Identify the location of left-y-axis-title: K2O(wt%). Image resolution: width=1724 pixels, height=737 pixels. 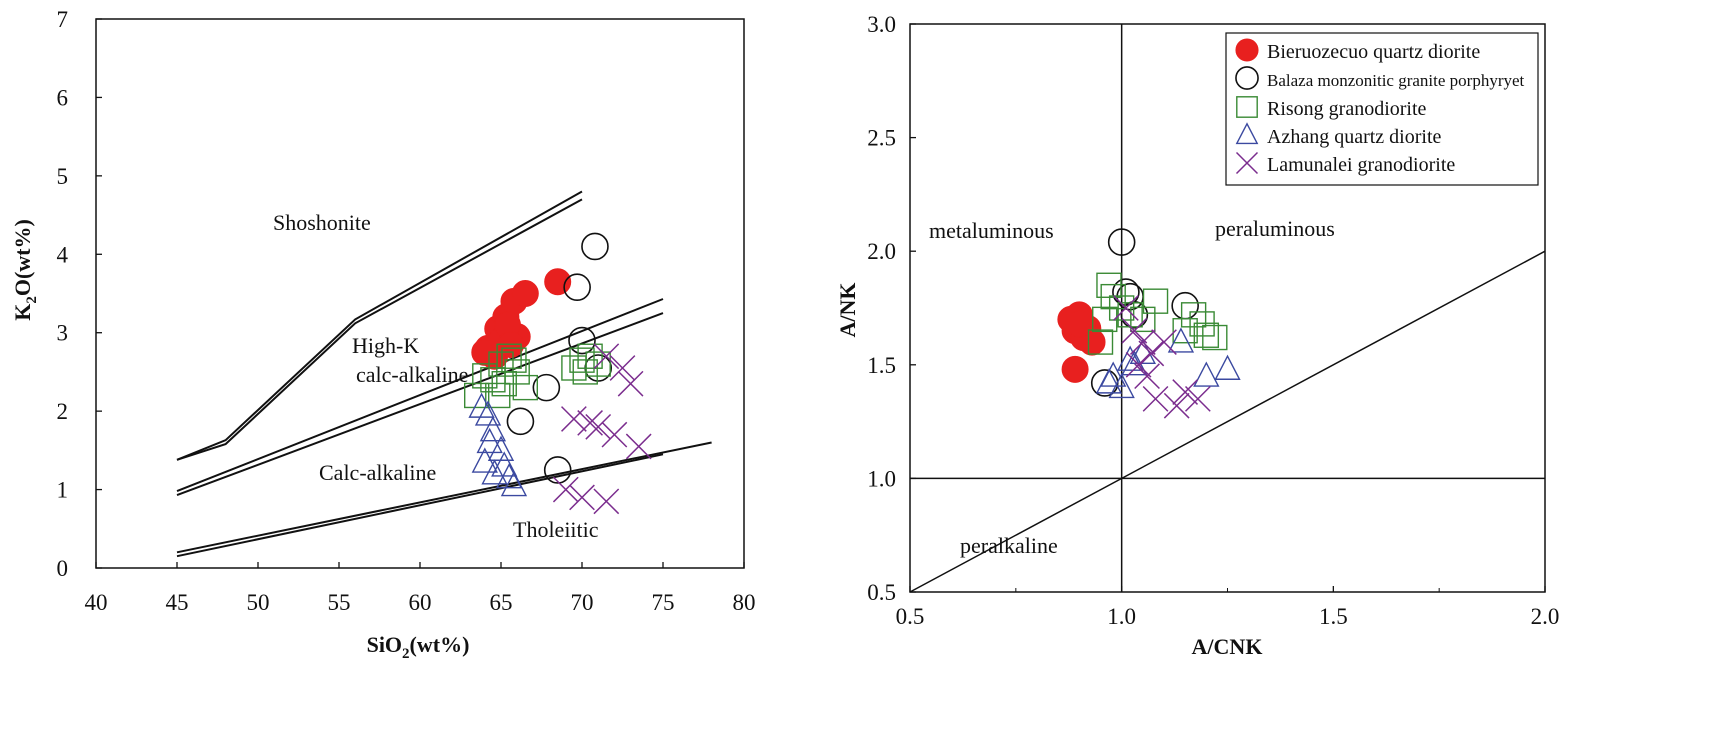
(25, 270).